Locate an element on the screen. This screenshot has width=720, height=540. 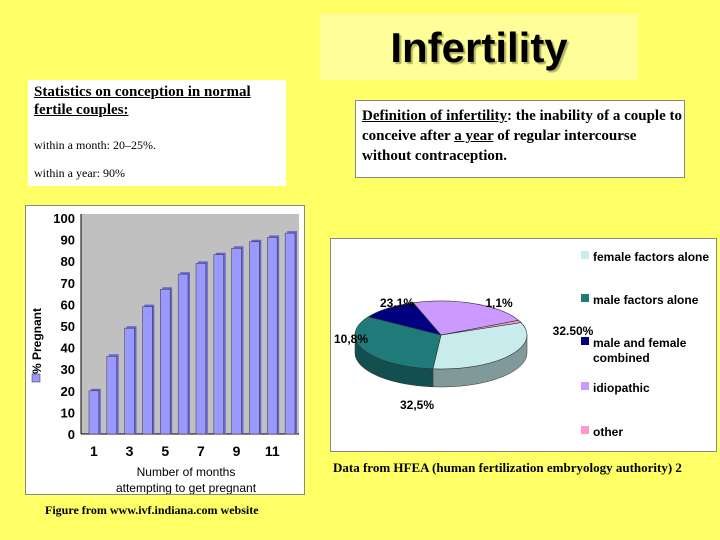
y-tick-label: 0 is located at coordinates (71, 434).